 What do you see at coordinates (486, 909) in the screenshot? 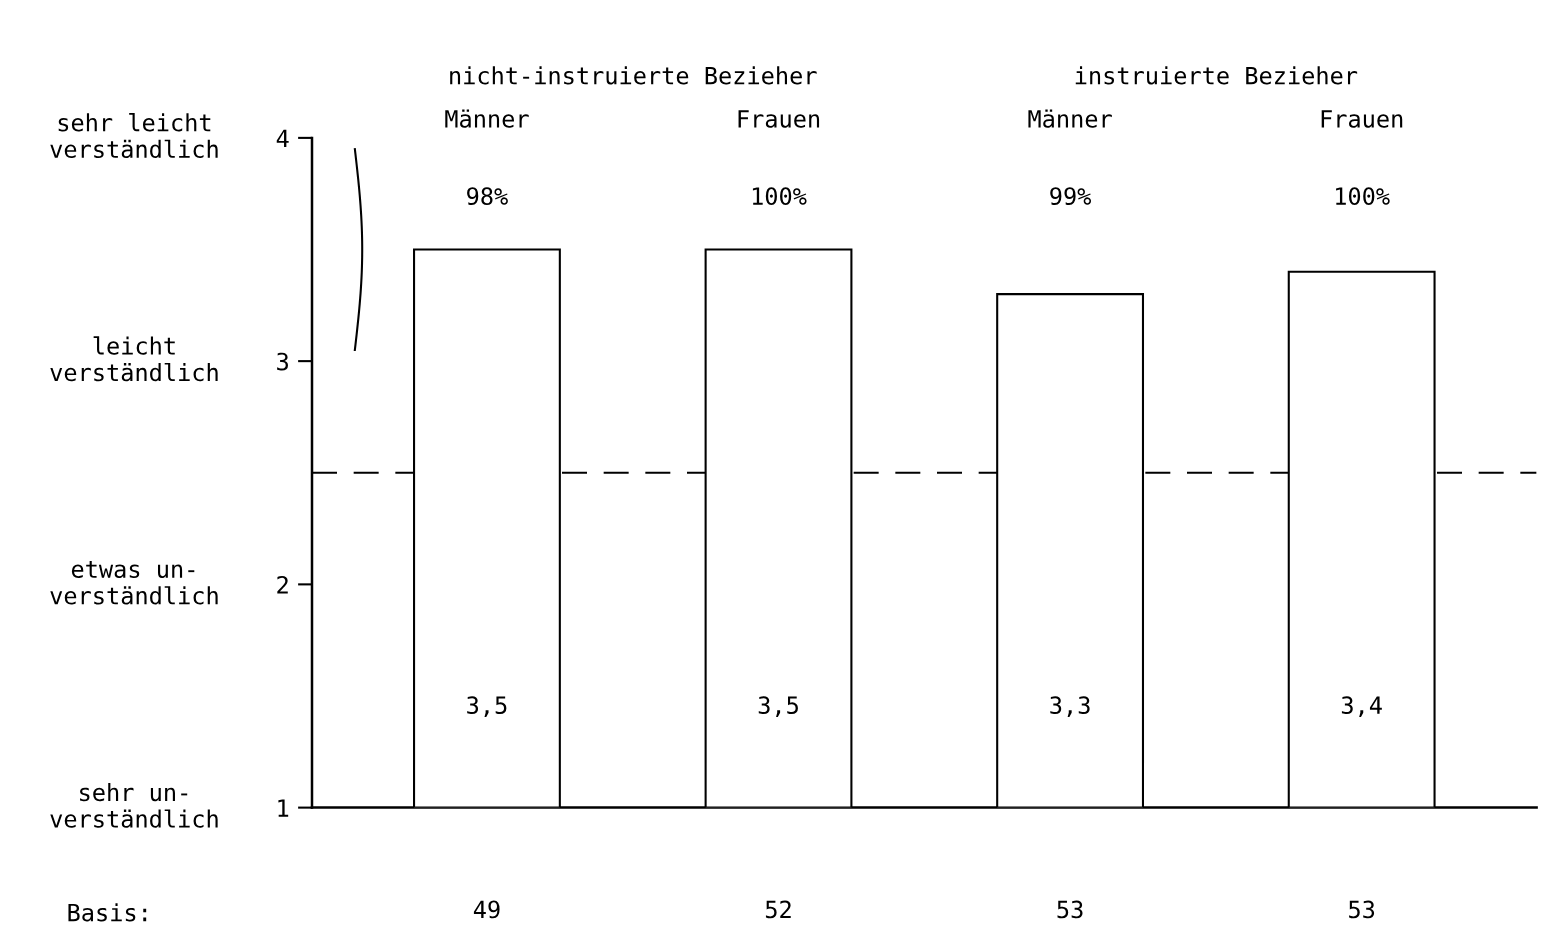
I see `text: 49` at bounding box center [486, 909].